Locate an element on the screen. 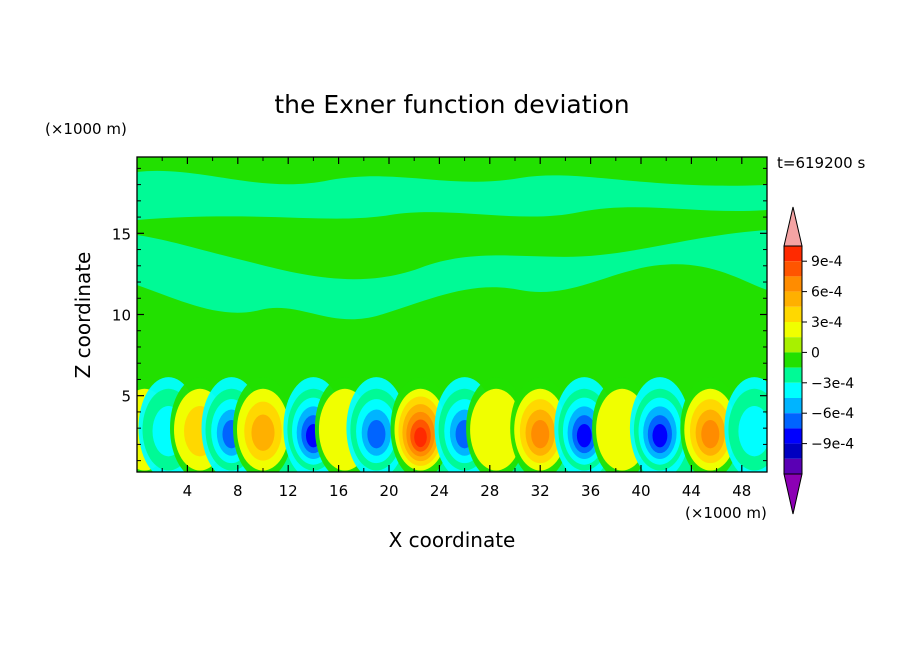 This screenshot has width=904, height=654. upper-field-band is located at coordinates (452, 195).